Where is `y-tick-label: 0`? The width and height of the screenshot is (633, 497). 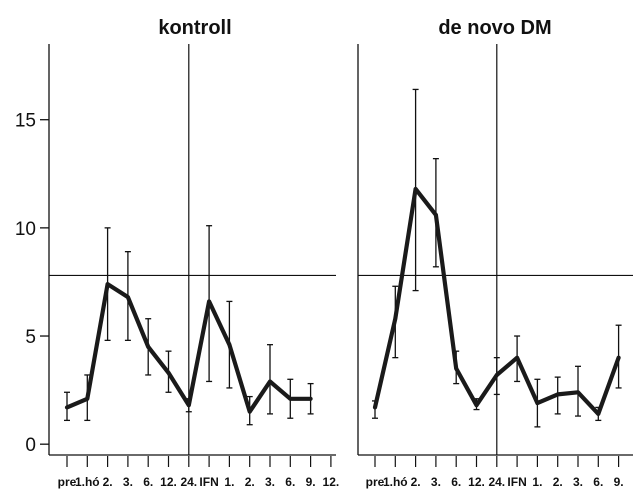 y-tick-label: 0 is located at coordinates (30, 445).